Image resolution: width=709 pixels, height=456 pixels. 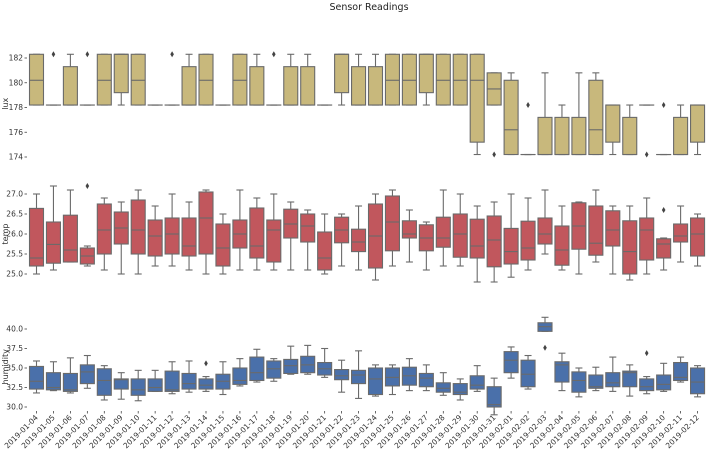 What do you see at coordinates (16, 107) in the screenshot?
I see `y-tick-label: 178` at bounding box center [16, 107].